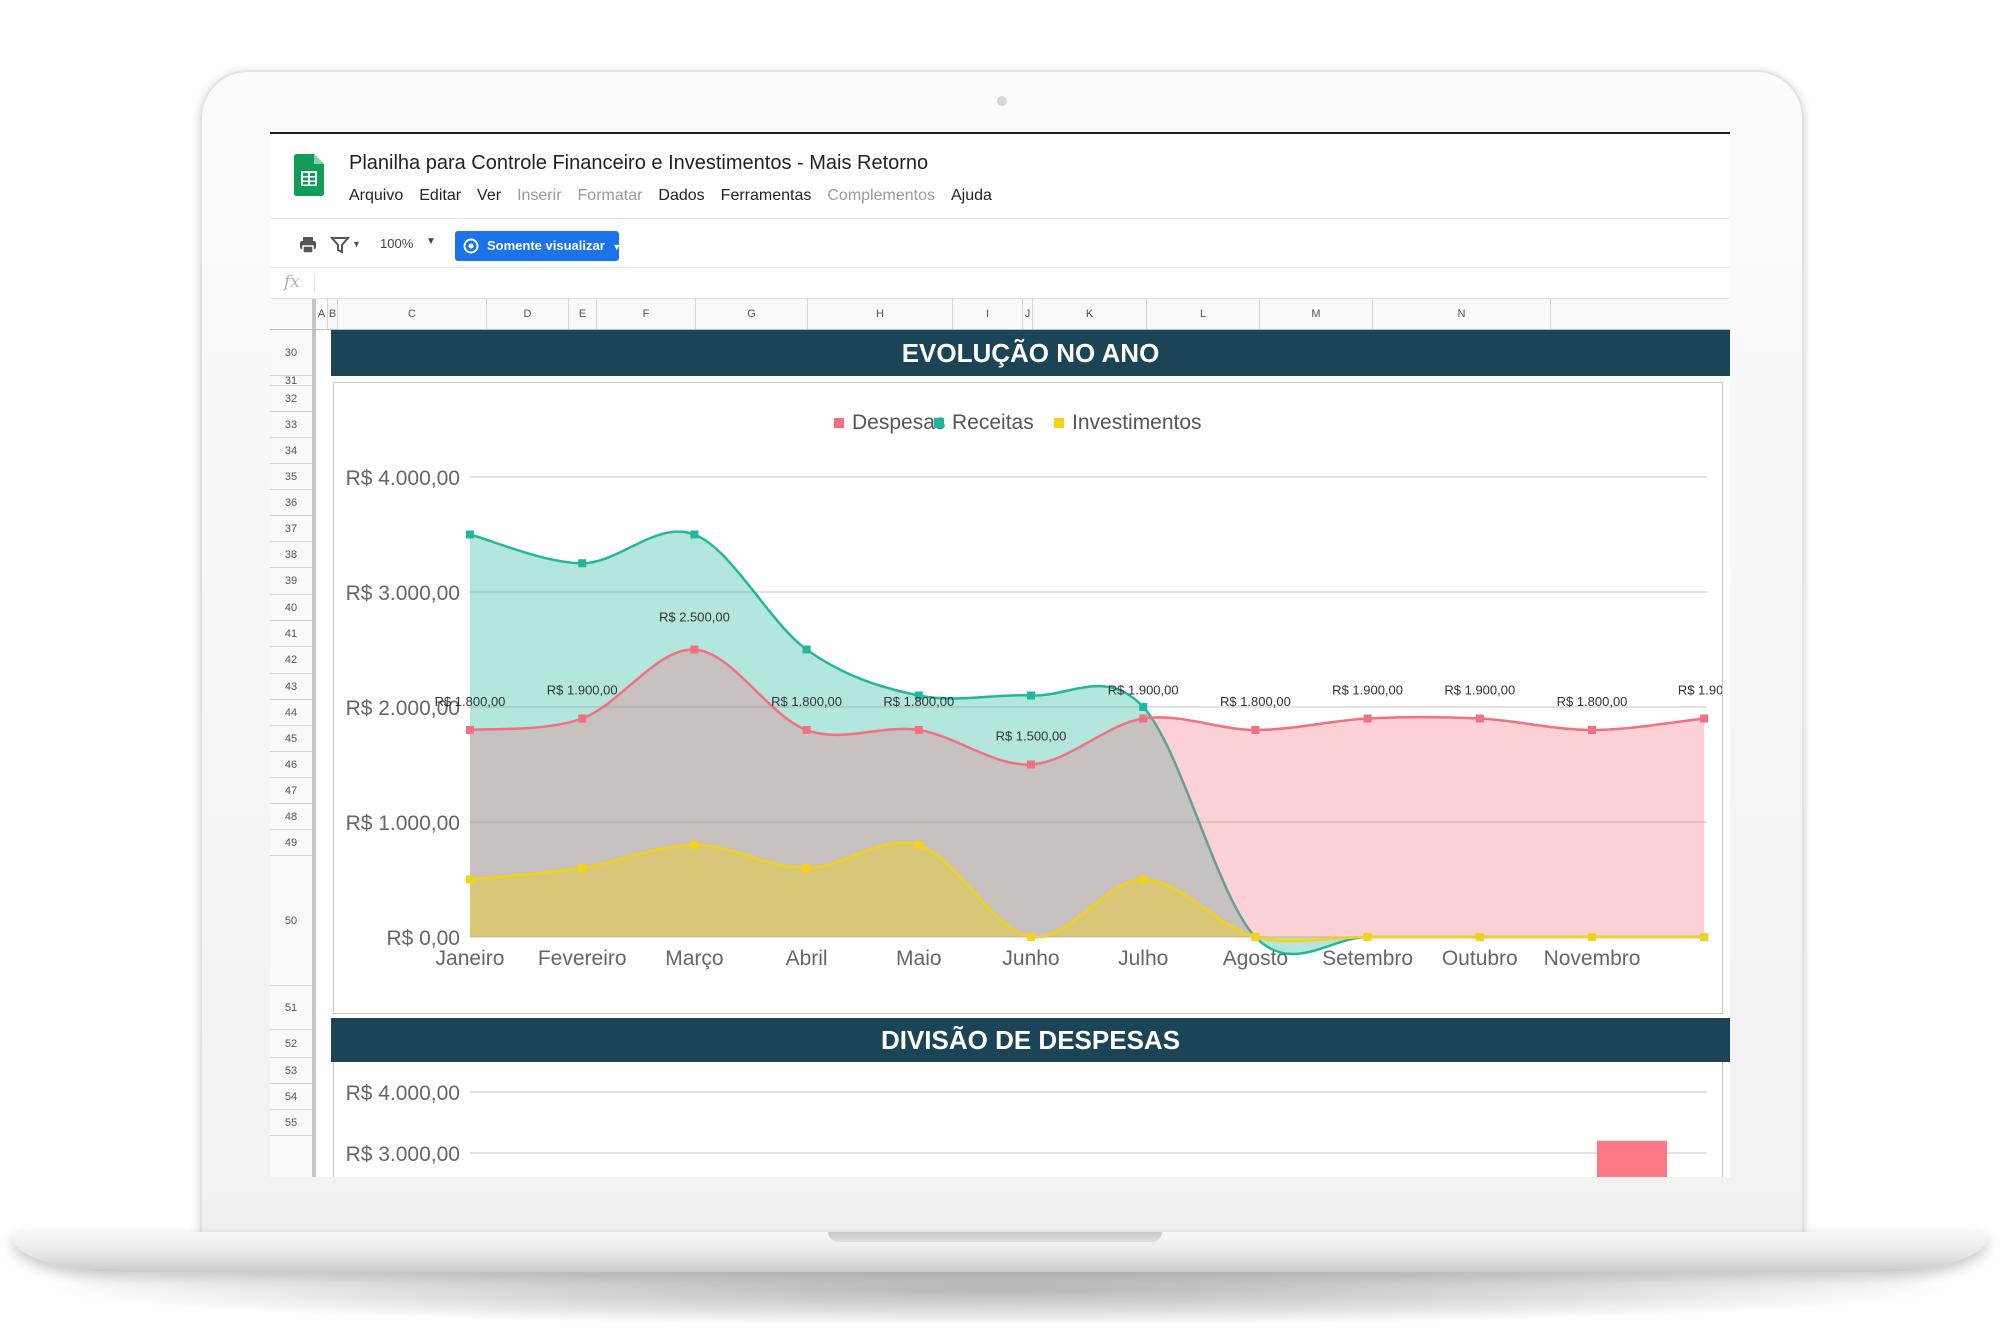  I want to click on row-header-36: 36, so click(291, 503).